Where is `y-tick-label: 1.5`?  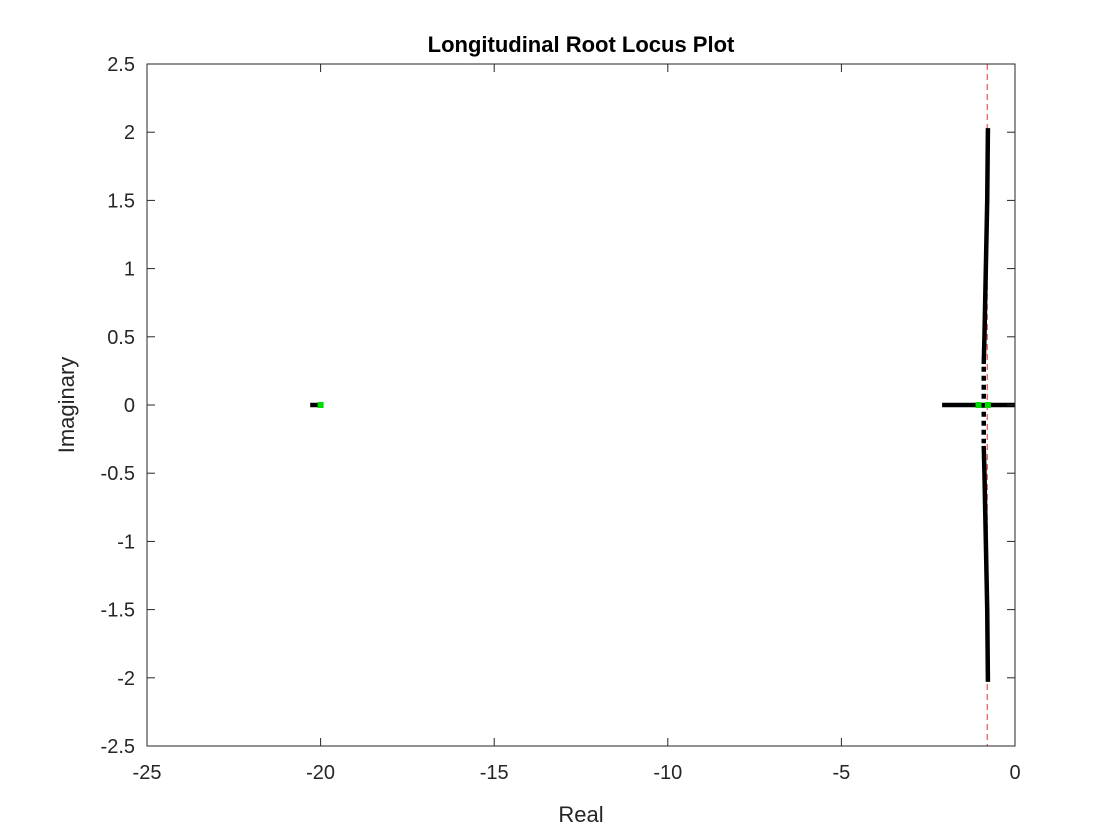
y-tick-label: 1.5 is located at coordinates (121, 201).